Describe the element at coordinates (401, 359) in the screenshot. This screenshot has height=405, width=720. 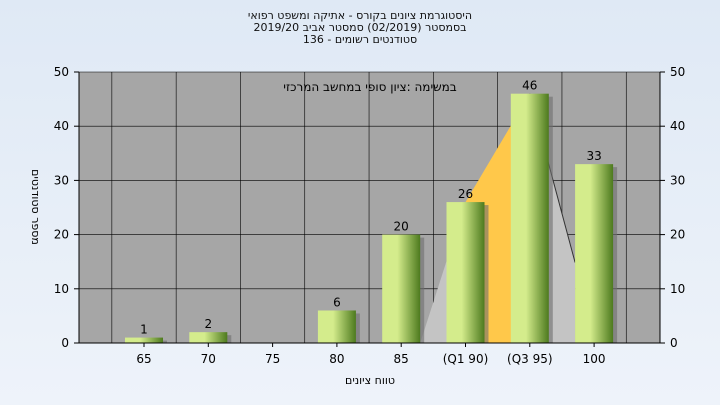
I see `x-tick-label: 85` at that location.